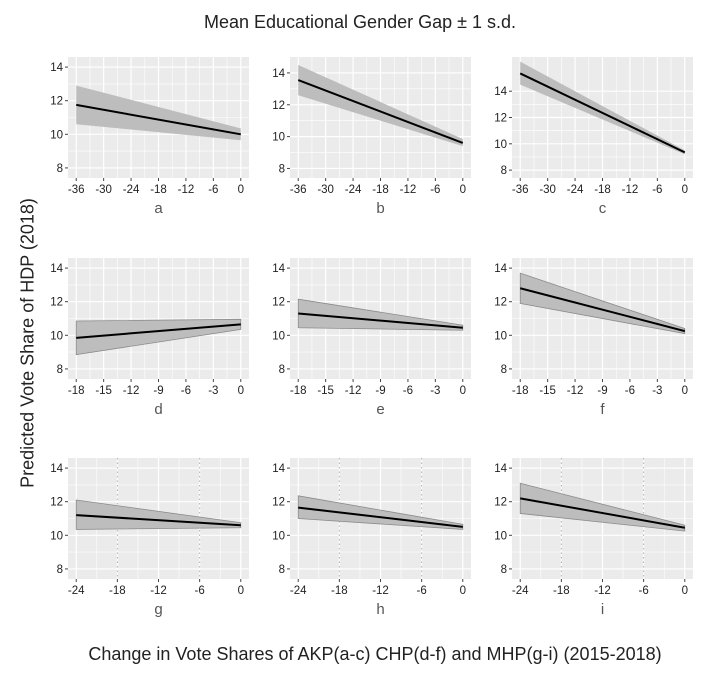 This screenshot has height=686, width=720. I want to click on figure-title: Mean Educational Gender Gap ± 1 s.d., so click(360, 22).